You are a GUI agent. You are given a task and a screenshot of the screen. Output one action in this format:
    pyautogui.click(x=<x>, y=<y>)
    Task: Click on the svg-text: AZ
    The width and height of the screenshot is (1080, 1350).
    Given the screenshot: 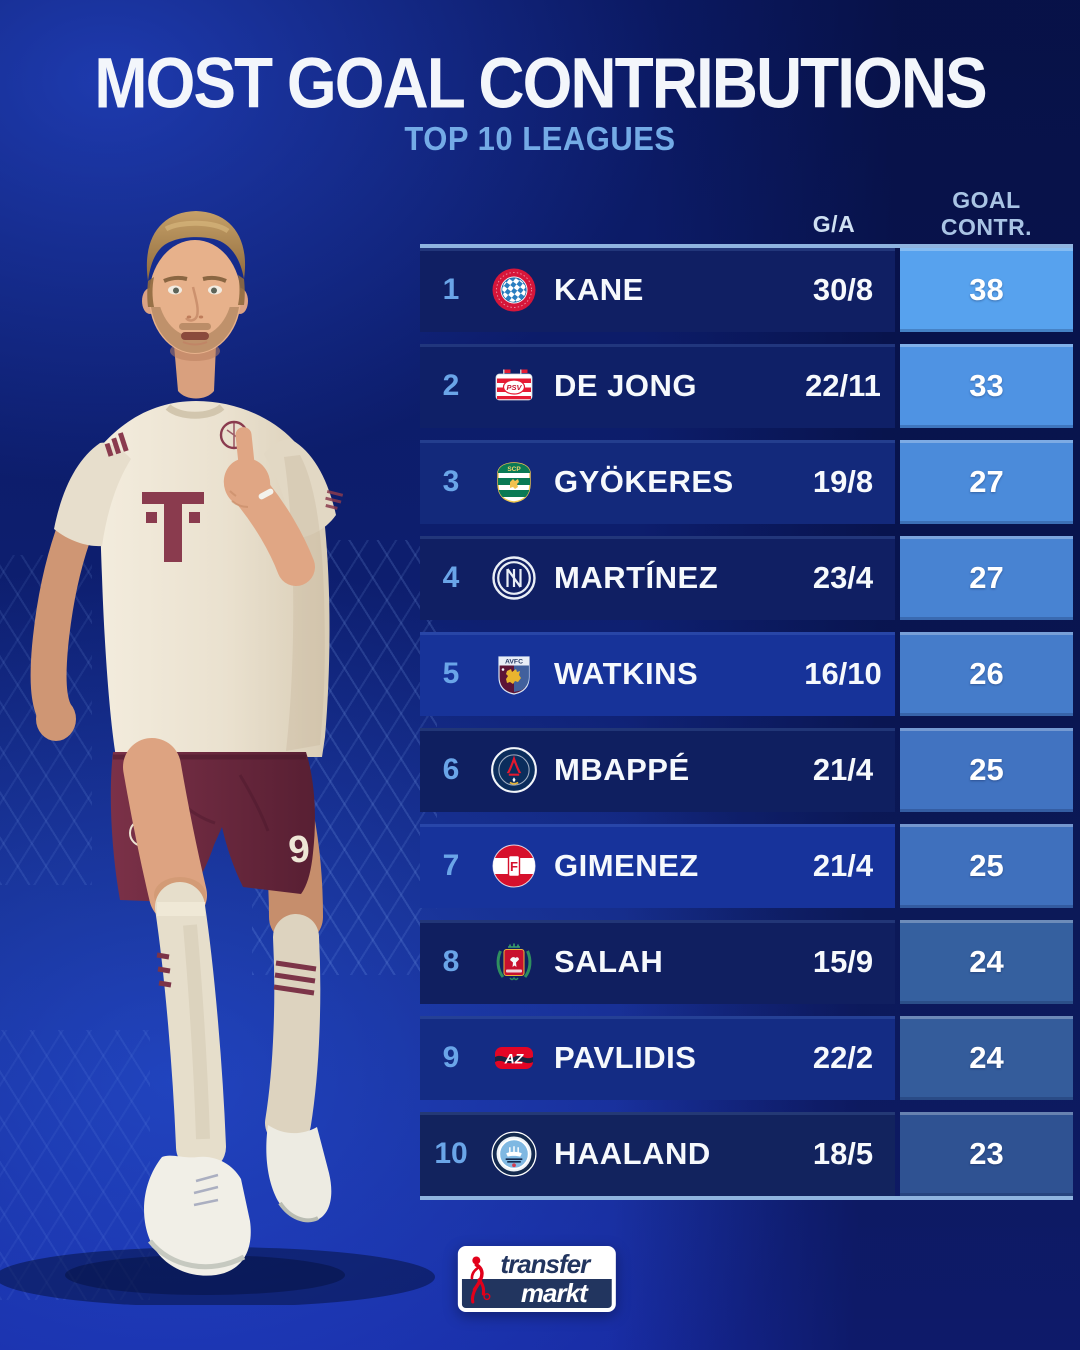 What is the action you would take?
    pyautogui.click(x=514, y=1059)
    